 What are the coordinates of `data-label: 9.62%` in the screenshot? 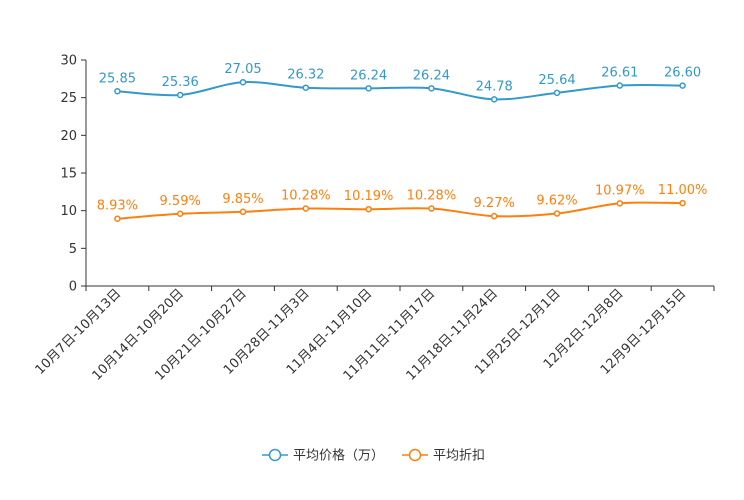 It's located at (556, 201).